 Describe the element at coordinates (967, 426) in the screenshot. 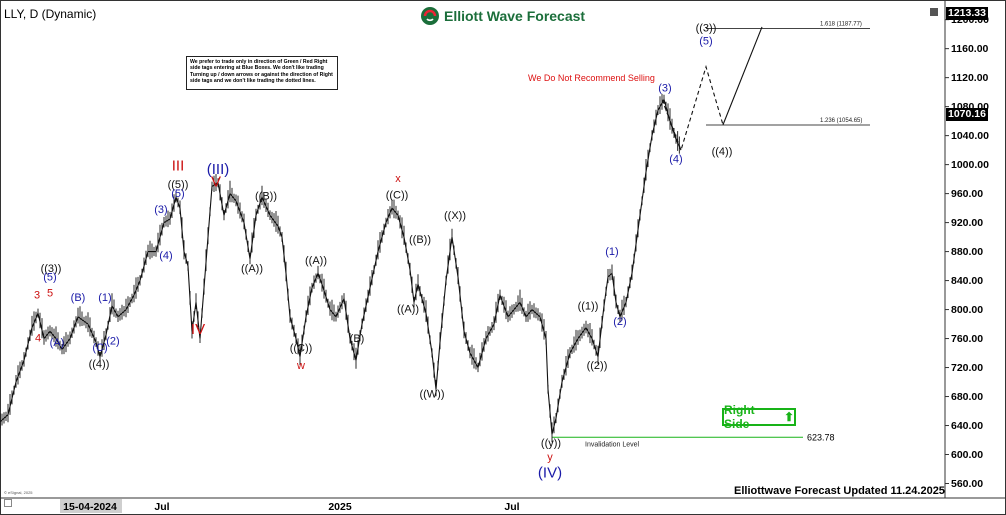

I see `y-tick-label: 640.00` at that location.